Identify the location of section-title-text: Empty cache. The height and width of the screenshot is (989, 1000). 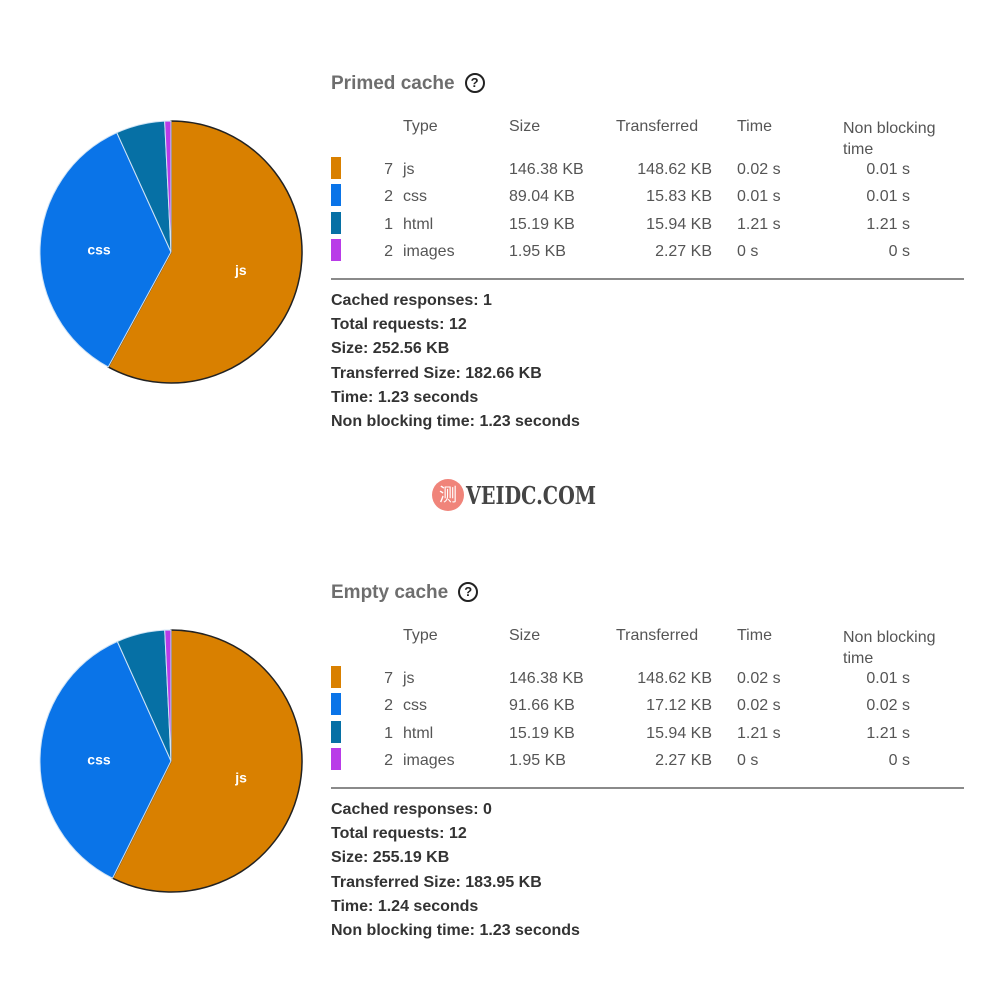
(390, 592).